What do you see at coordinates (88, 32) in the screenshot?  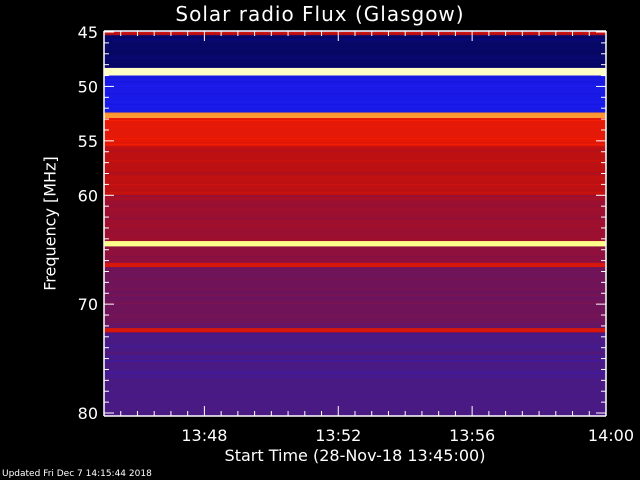 I see `y-tick-label: 45` at bounding box center [88, 32].